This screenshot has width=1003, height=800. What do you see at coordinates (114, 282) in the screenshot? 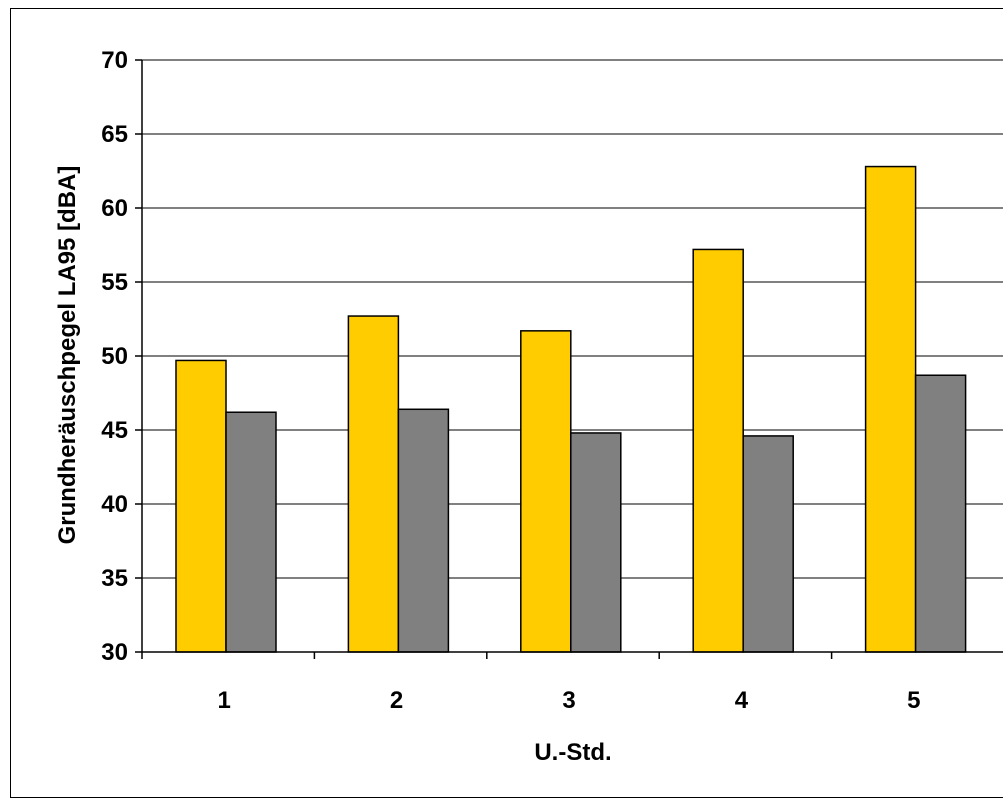
I see `y-tick-label: 55` at bounding box center [114, 282].